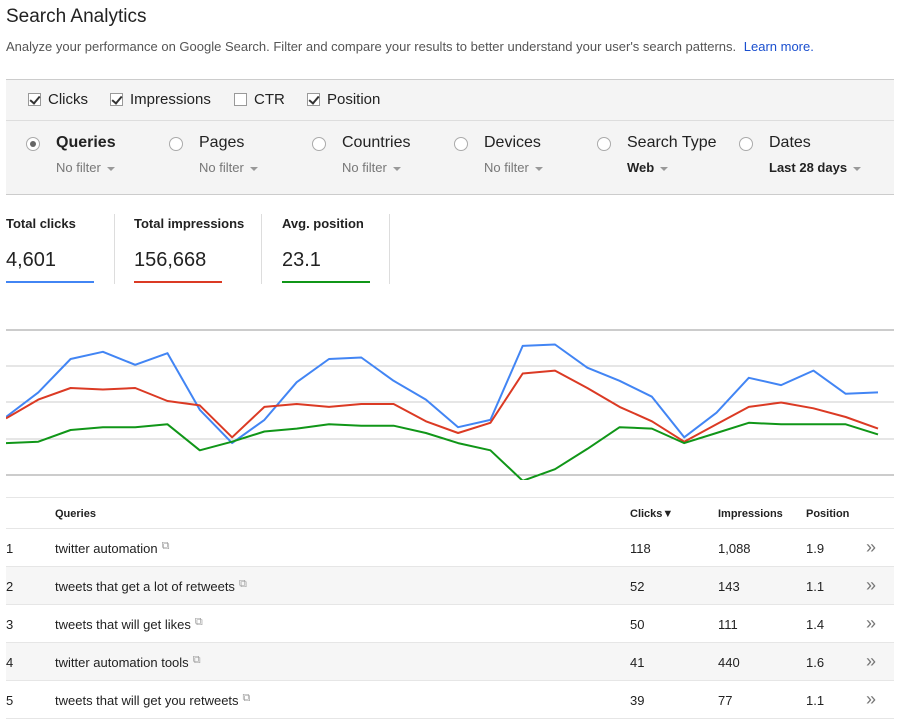 This screenshot has width=900, height=719. Describe the element at coordinates (33, 144) in the screenshot. I see `radio-selected-icon` at that location.